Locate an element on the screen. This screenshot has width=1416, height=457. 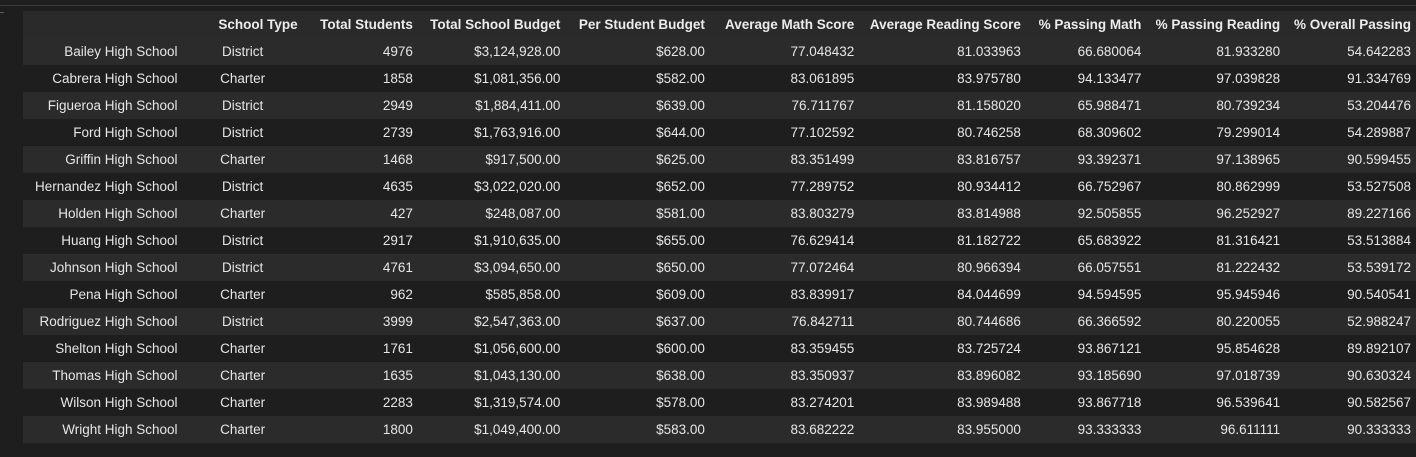
table-cell: 83.816757 is located at coordinates (989, 159).